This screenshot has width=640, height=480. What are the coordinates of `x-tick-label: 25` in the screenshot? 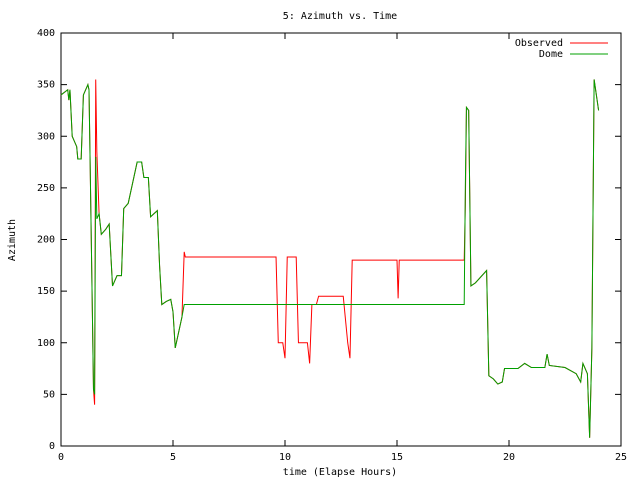 It's located at (621, 457).